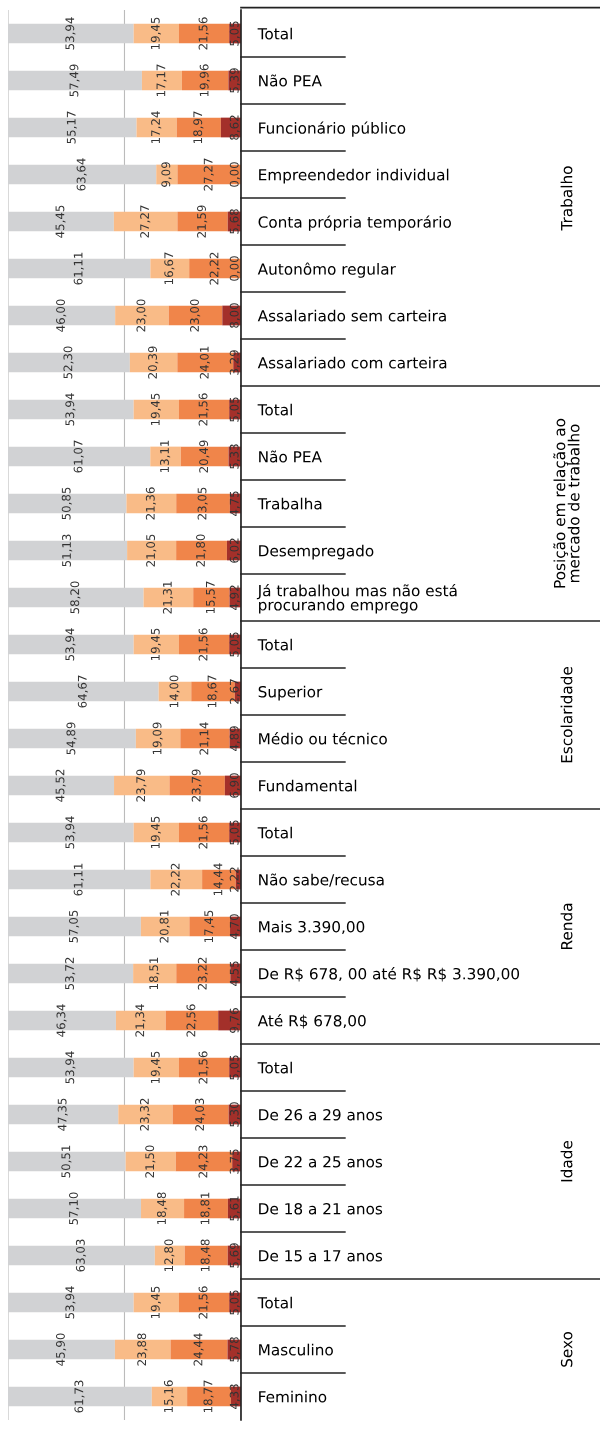 Image resolution: width=600 pixels, height=1429 pixels. Describe the element at coordinates (150, 503) in the screenshot. I see `data-label: 21,36` at that location.